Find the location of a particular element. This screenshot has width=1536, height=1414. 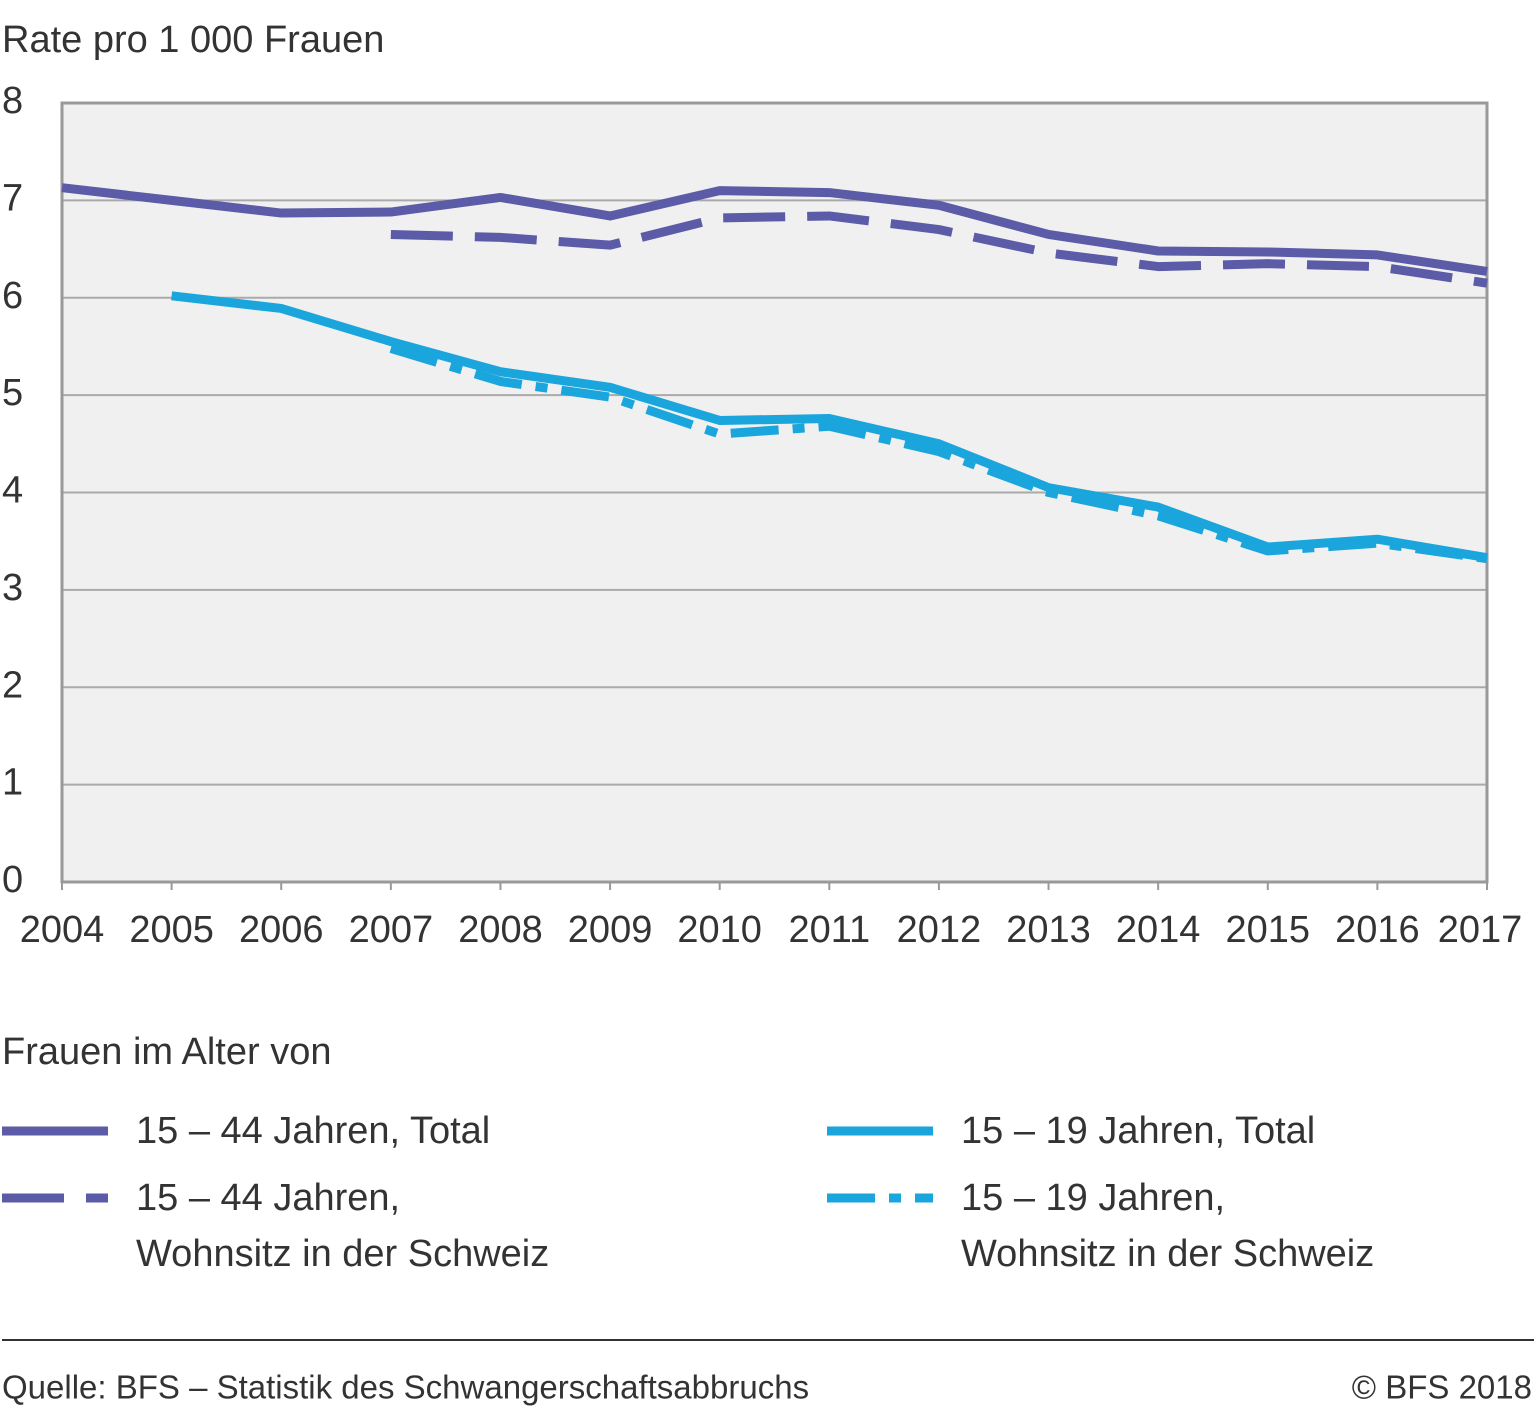

x-tick-label: 2009 is located at coordinates (610, 930).